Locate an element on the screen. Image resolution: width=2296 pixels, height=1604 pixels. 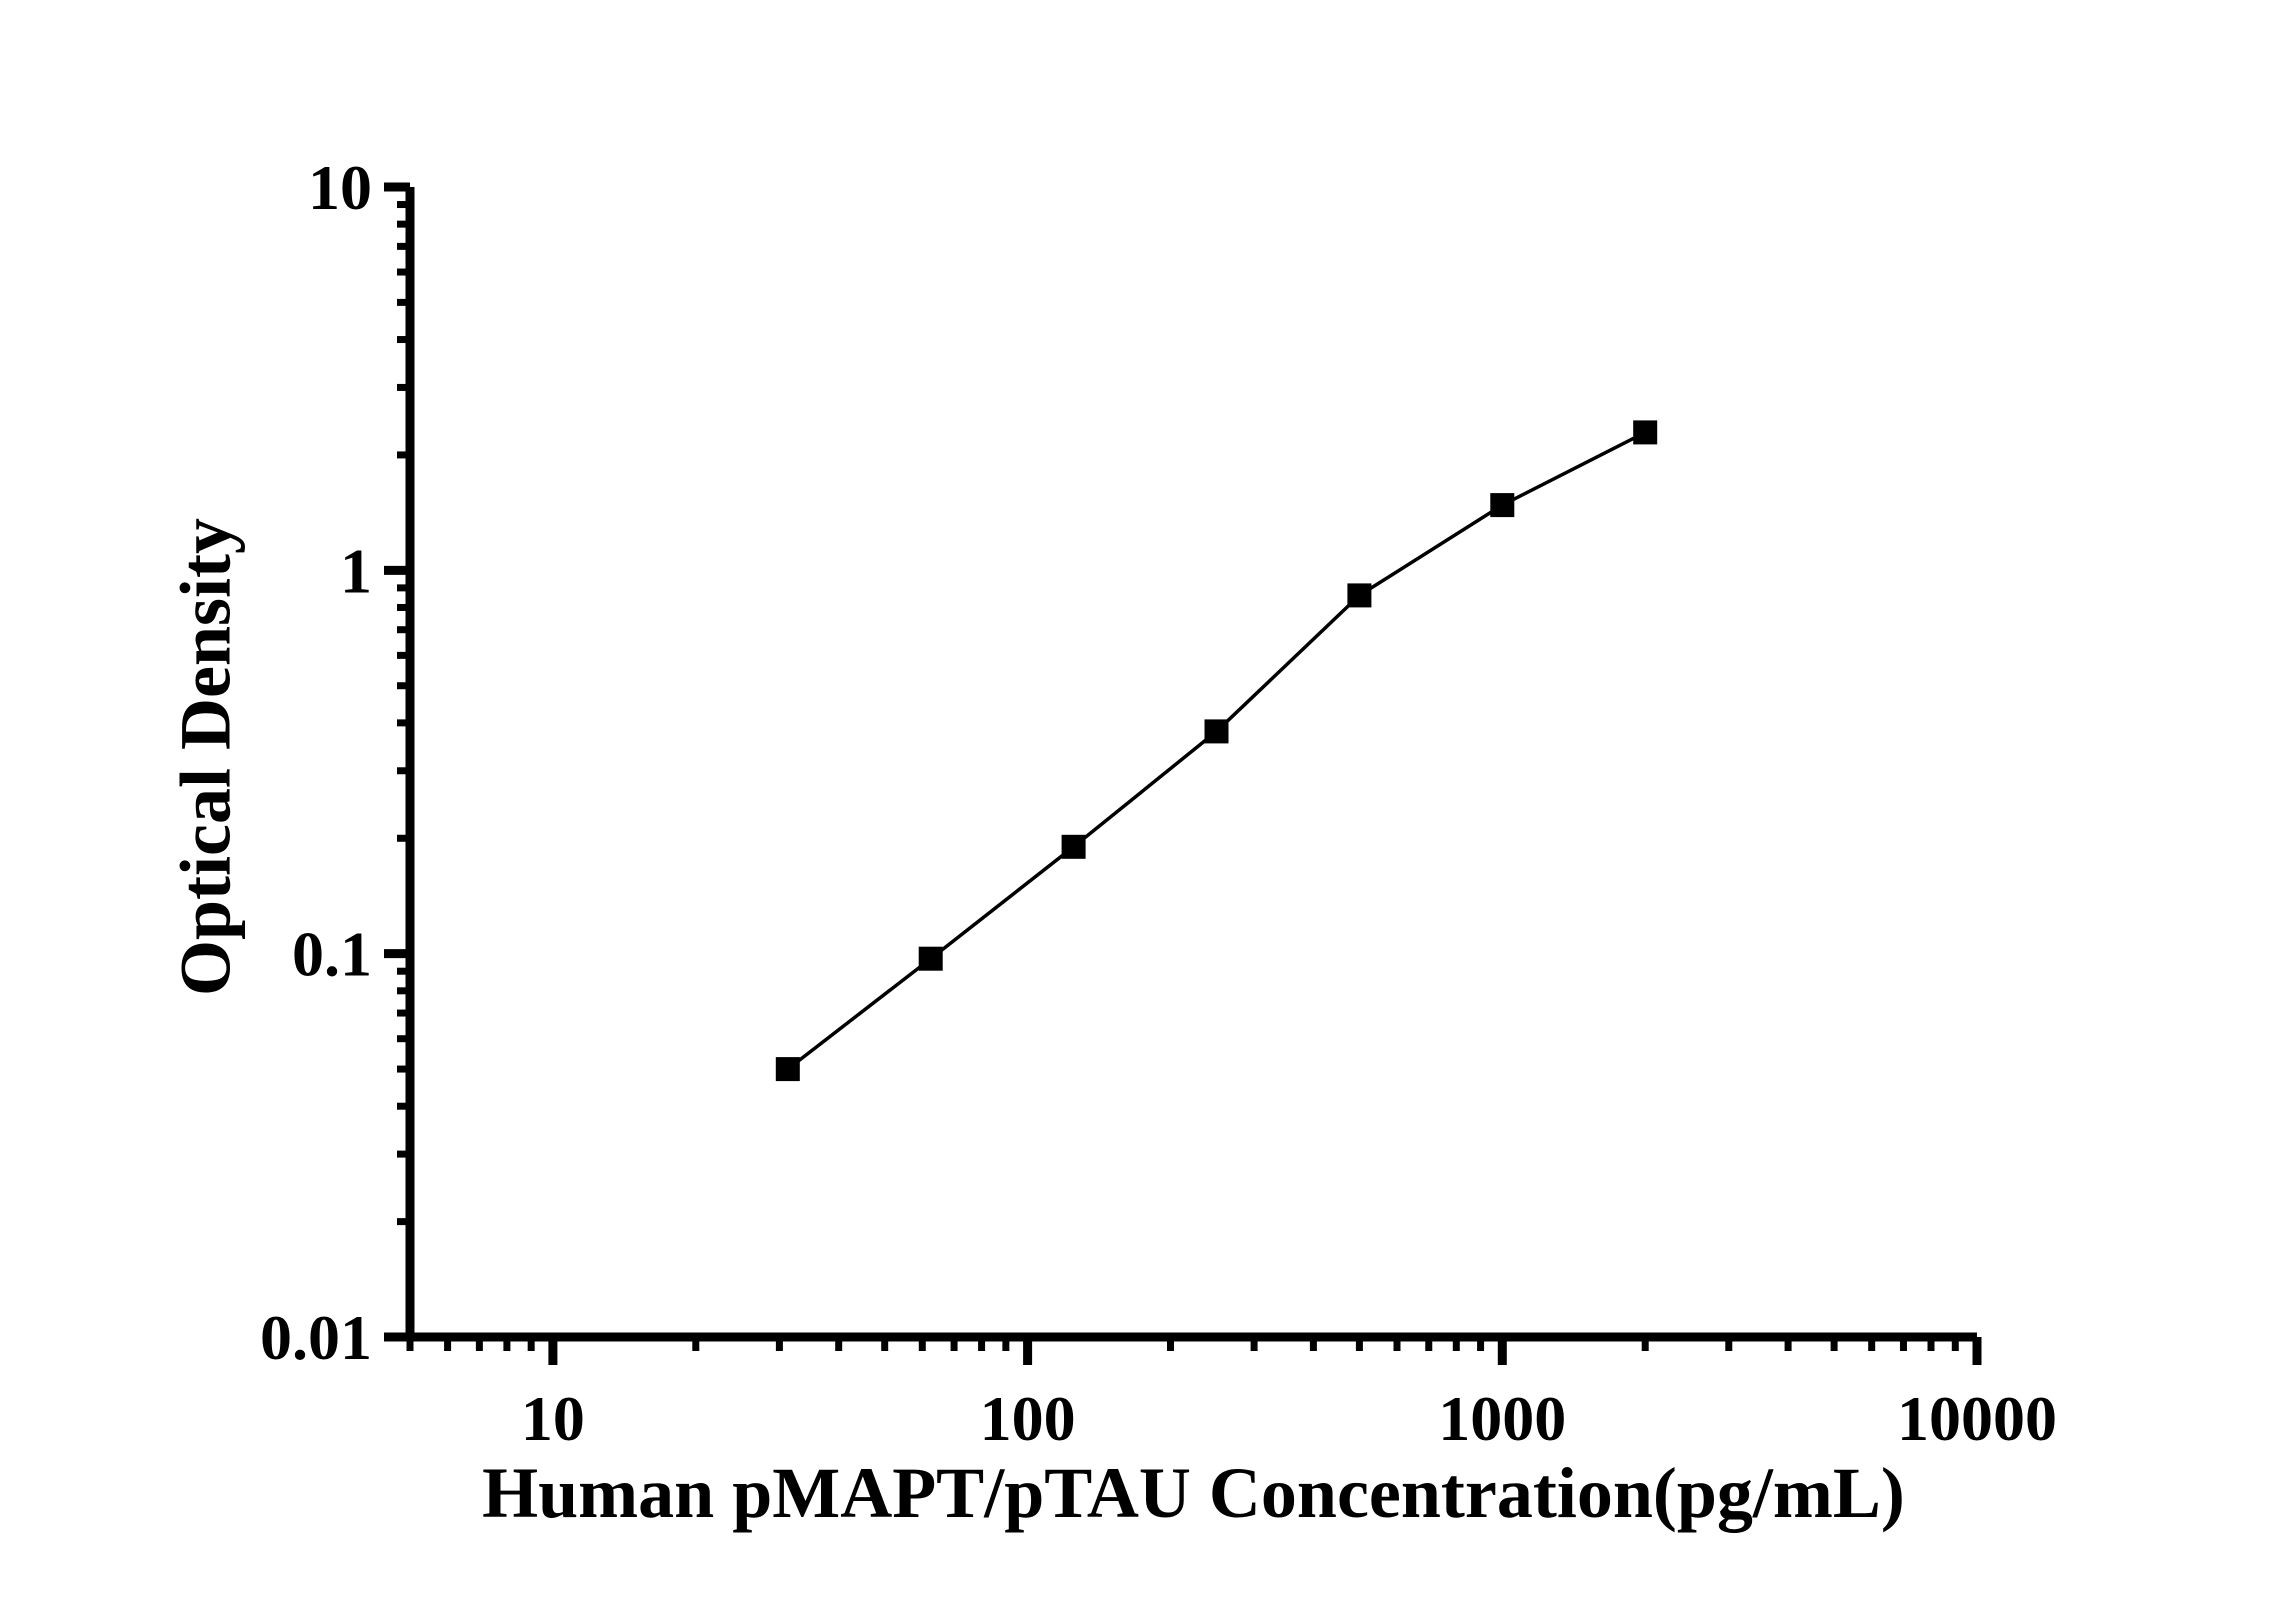
y-tick-label: 0.01 is located at coordinates (316, 1337).